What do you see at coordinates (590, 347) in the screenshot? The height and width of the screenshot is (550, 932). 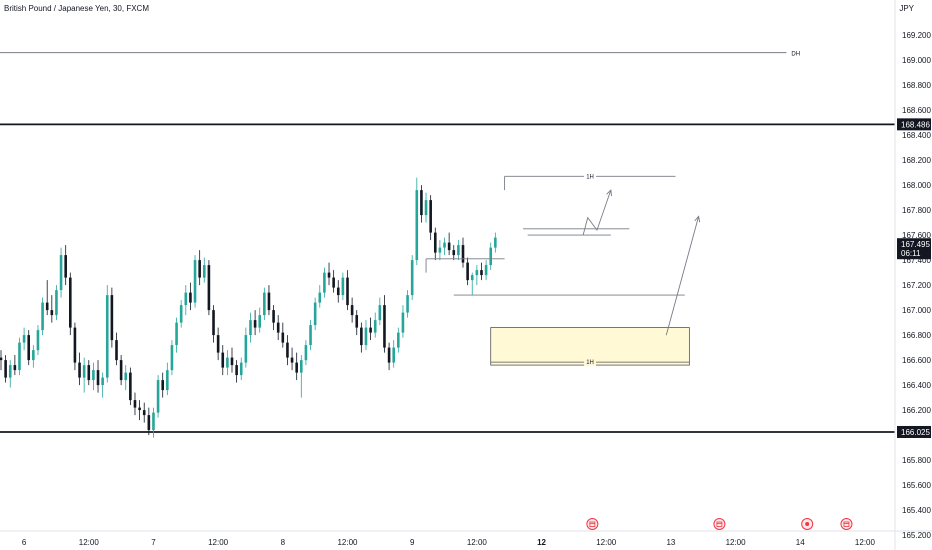 I see `zones-layer: 1H` at bounding box center [590, 347].